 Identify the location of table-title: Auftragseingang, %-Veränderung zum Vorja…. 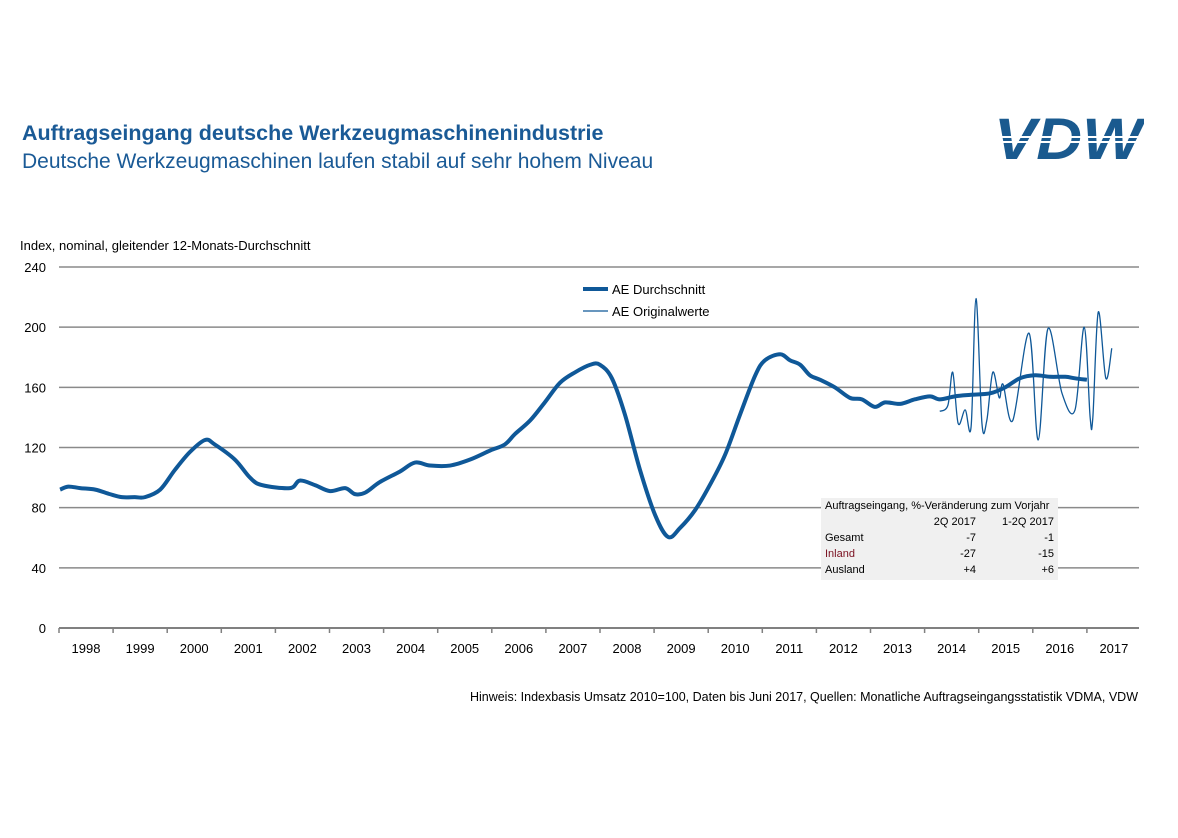
(937, 506).